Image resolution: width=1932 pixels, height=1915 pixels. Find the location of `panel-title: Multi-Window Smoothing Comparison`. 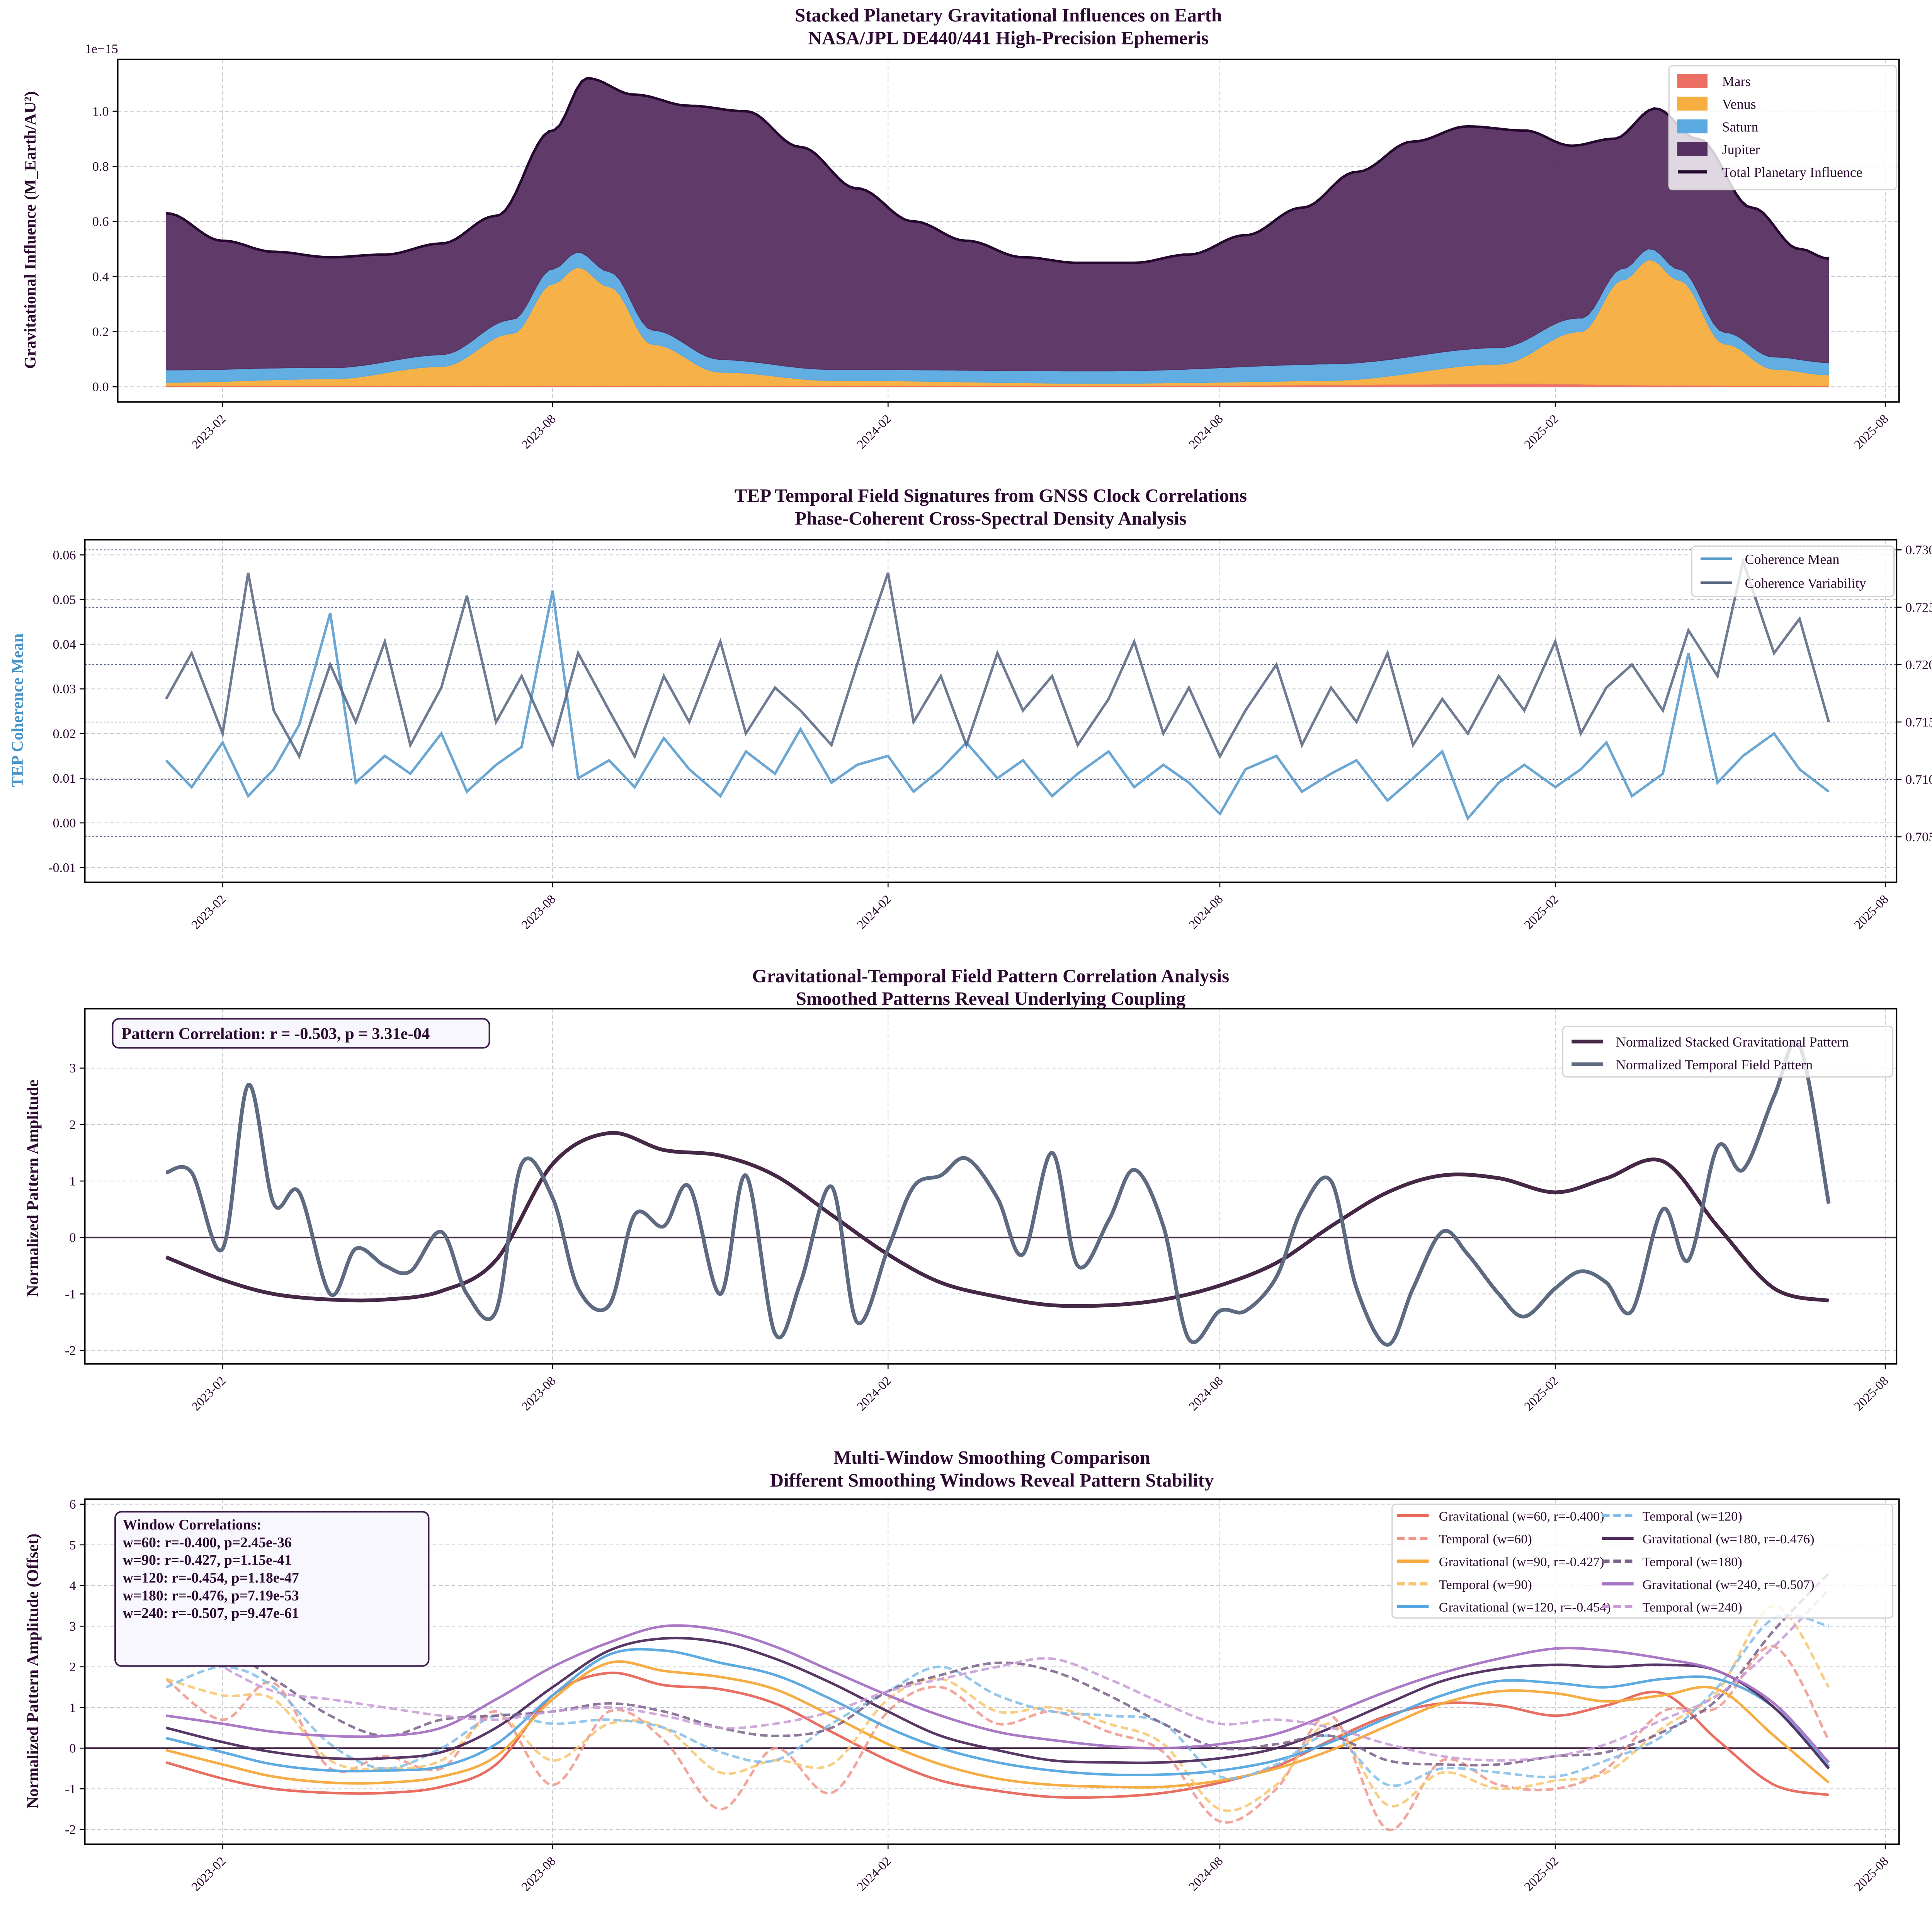

panel-title: Multi-Window Smoothing Comparison is located at coordinates (992, 1457).